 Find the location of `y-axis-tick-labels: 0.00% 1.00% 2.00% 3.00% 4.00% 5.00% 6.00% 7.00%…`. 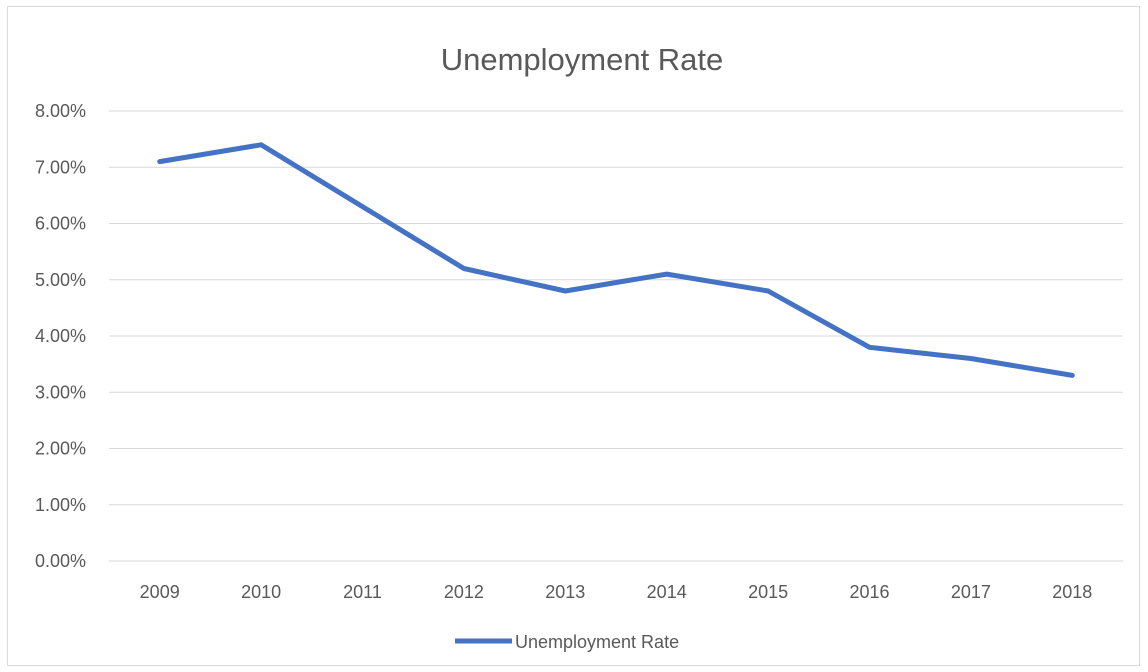

y-axis-tick-labels: 0.00% 1.00% 2.00% 3.00% 4.00% 5.00% 6.00% 7.00%… is located at coordinates (60, 336).